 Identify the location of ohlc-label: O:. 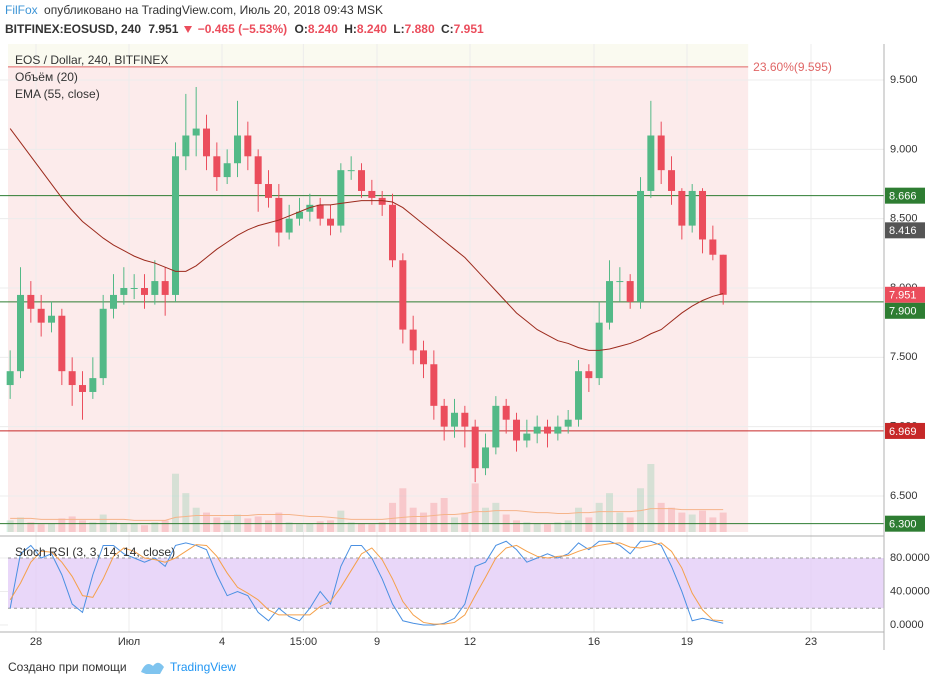
(301, 29).